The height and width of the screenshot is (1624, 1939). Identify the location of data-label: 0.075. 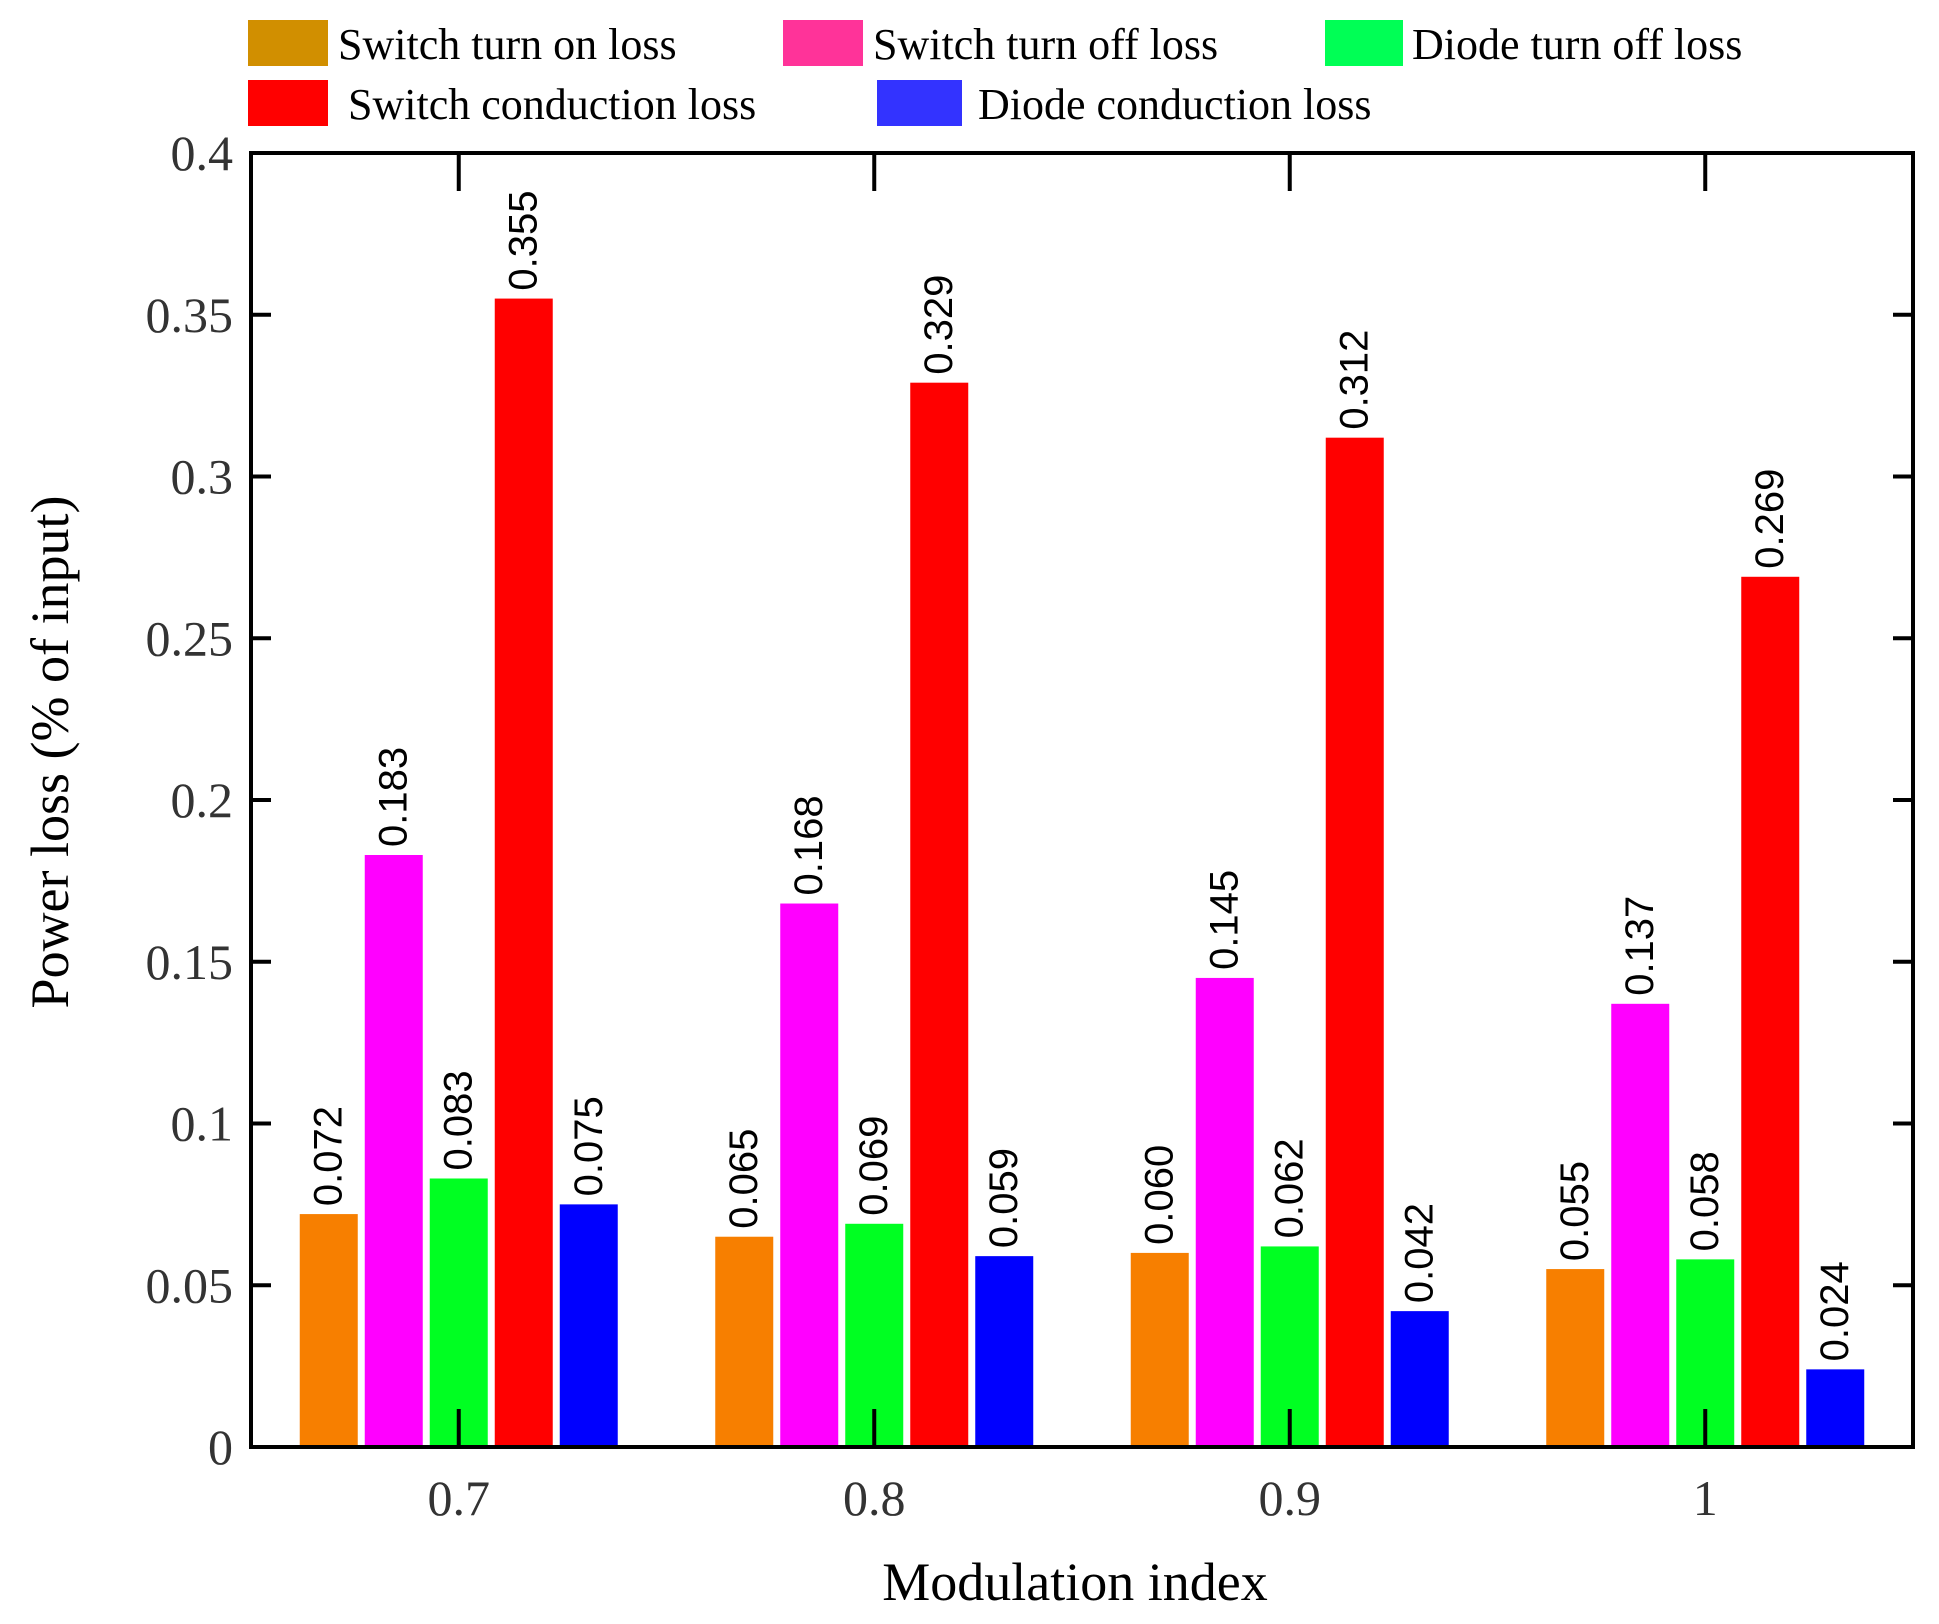
(589, 1146).